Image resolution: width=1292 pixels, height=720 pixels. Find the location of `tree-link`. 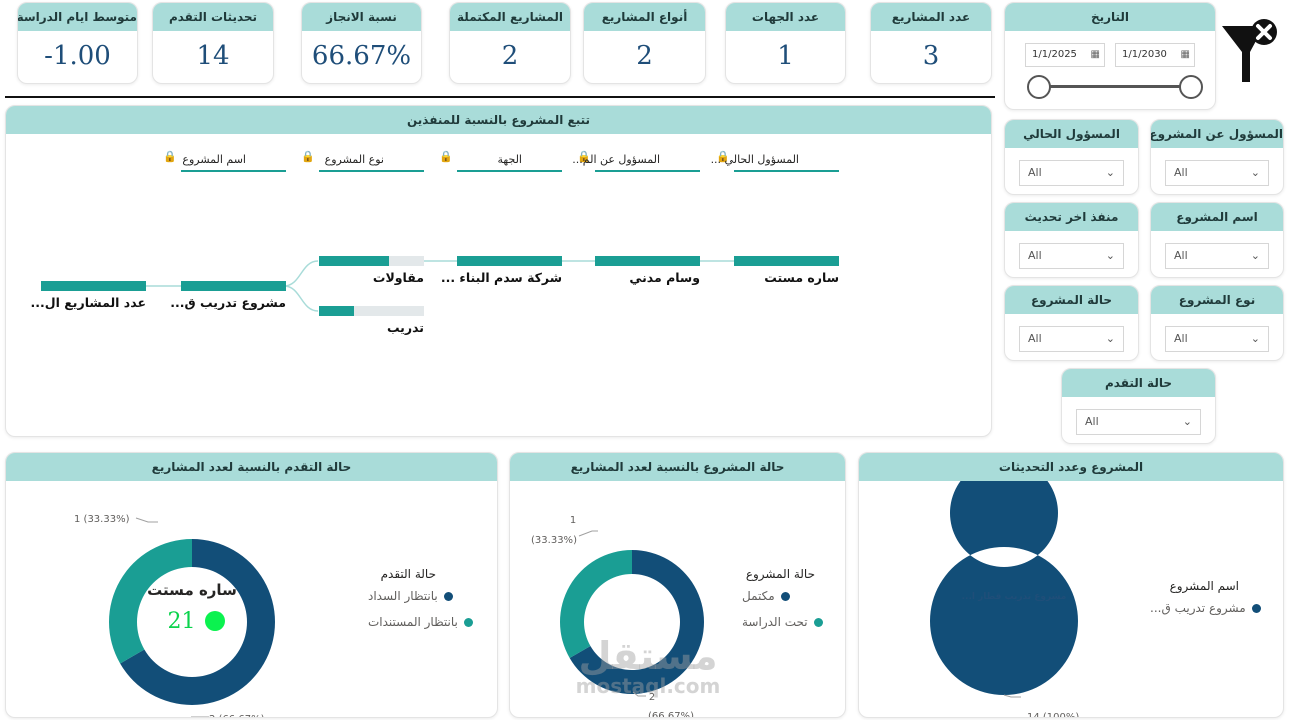

tree-link is located at coordinates (301, 273).